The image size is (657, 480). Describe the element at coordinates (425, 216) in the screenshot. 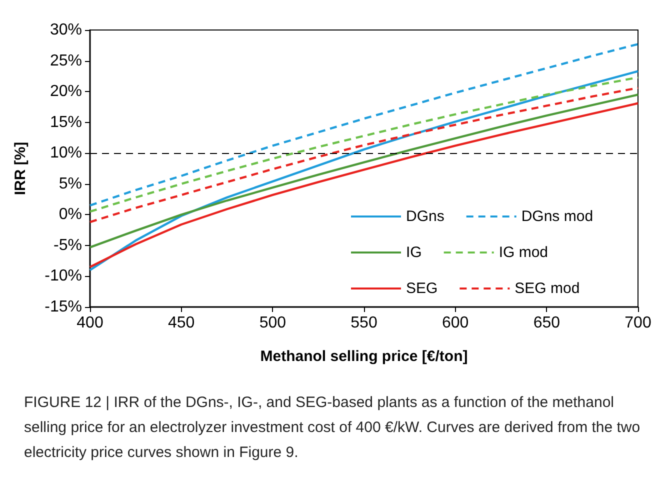

I see `legend-label: DGns` at that location.